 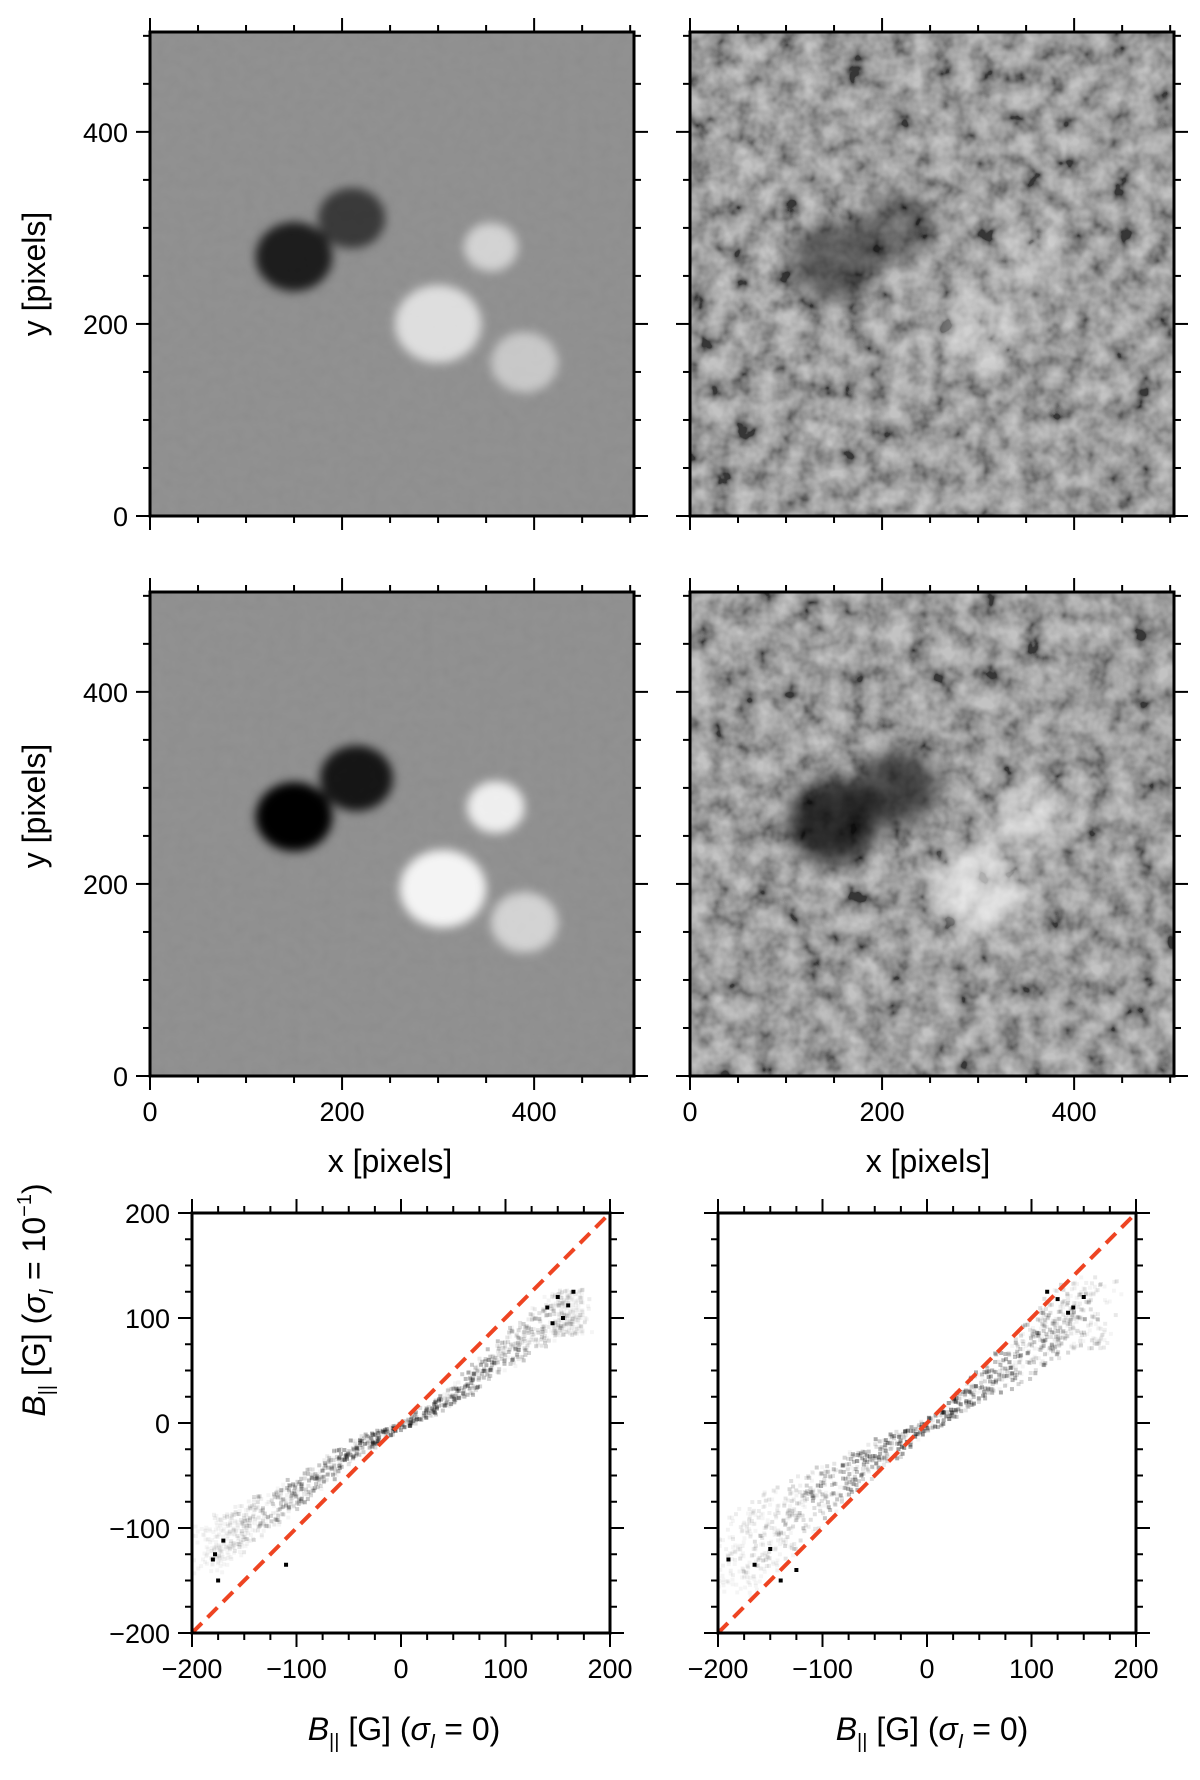 I want to click on y-axis-label: B|| [G] (σI = 10−1), so click(x=36, y=1299).